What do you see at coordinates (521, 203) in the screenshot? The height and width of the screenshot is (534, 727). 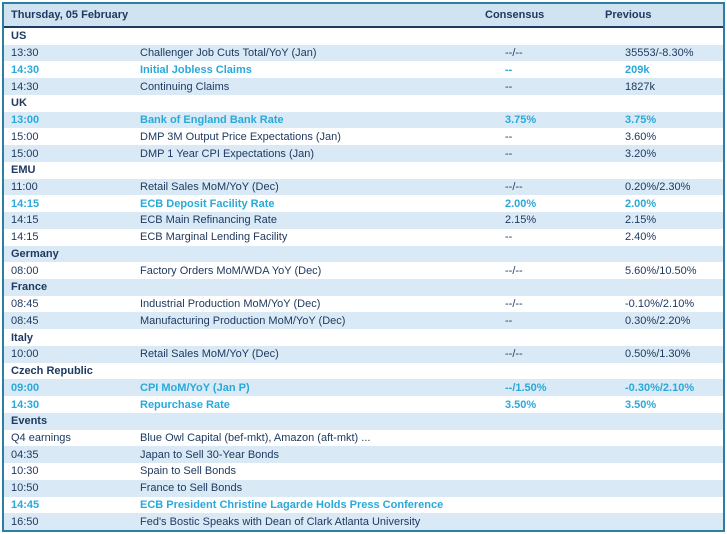 I see `consensus-cell: 2.00%` at bounding box center [521, 203].